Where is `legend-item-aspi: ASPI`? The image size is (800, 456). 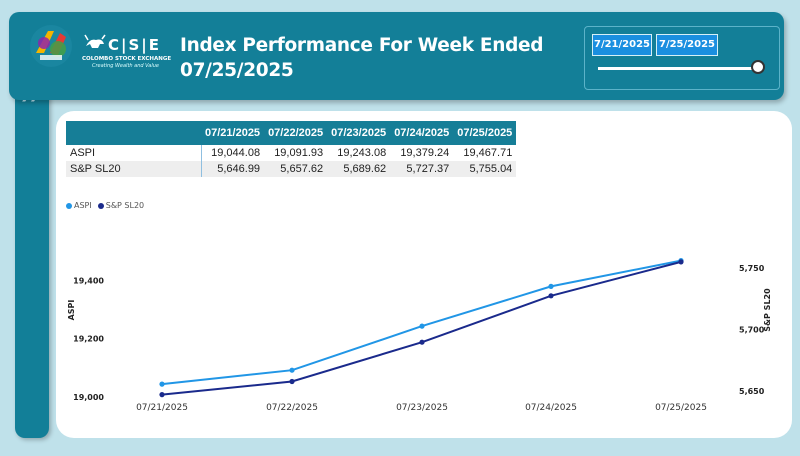 legend-item-aspi: ASPI is located at coordinates (79, 205).